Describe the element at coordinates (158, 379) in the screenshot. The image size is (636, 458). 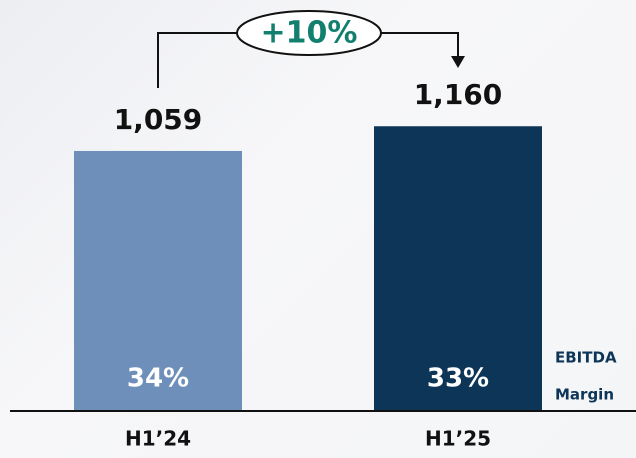
I see `margin-label: 34%` at that location.